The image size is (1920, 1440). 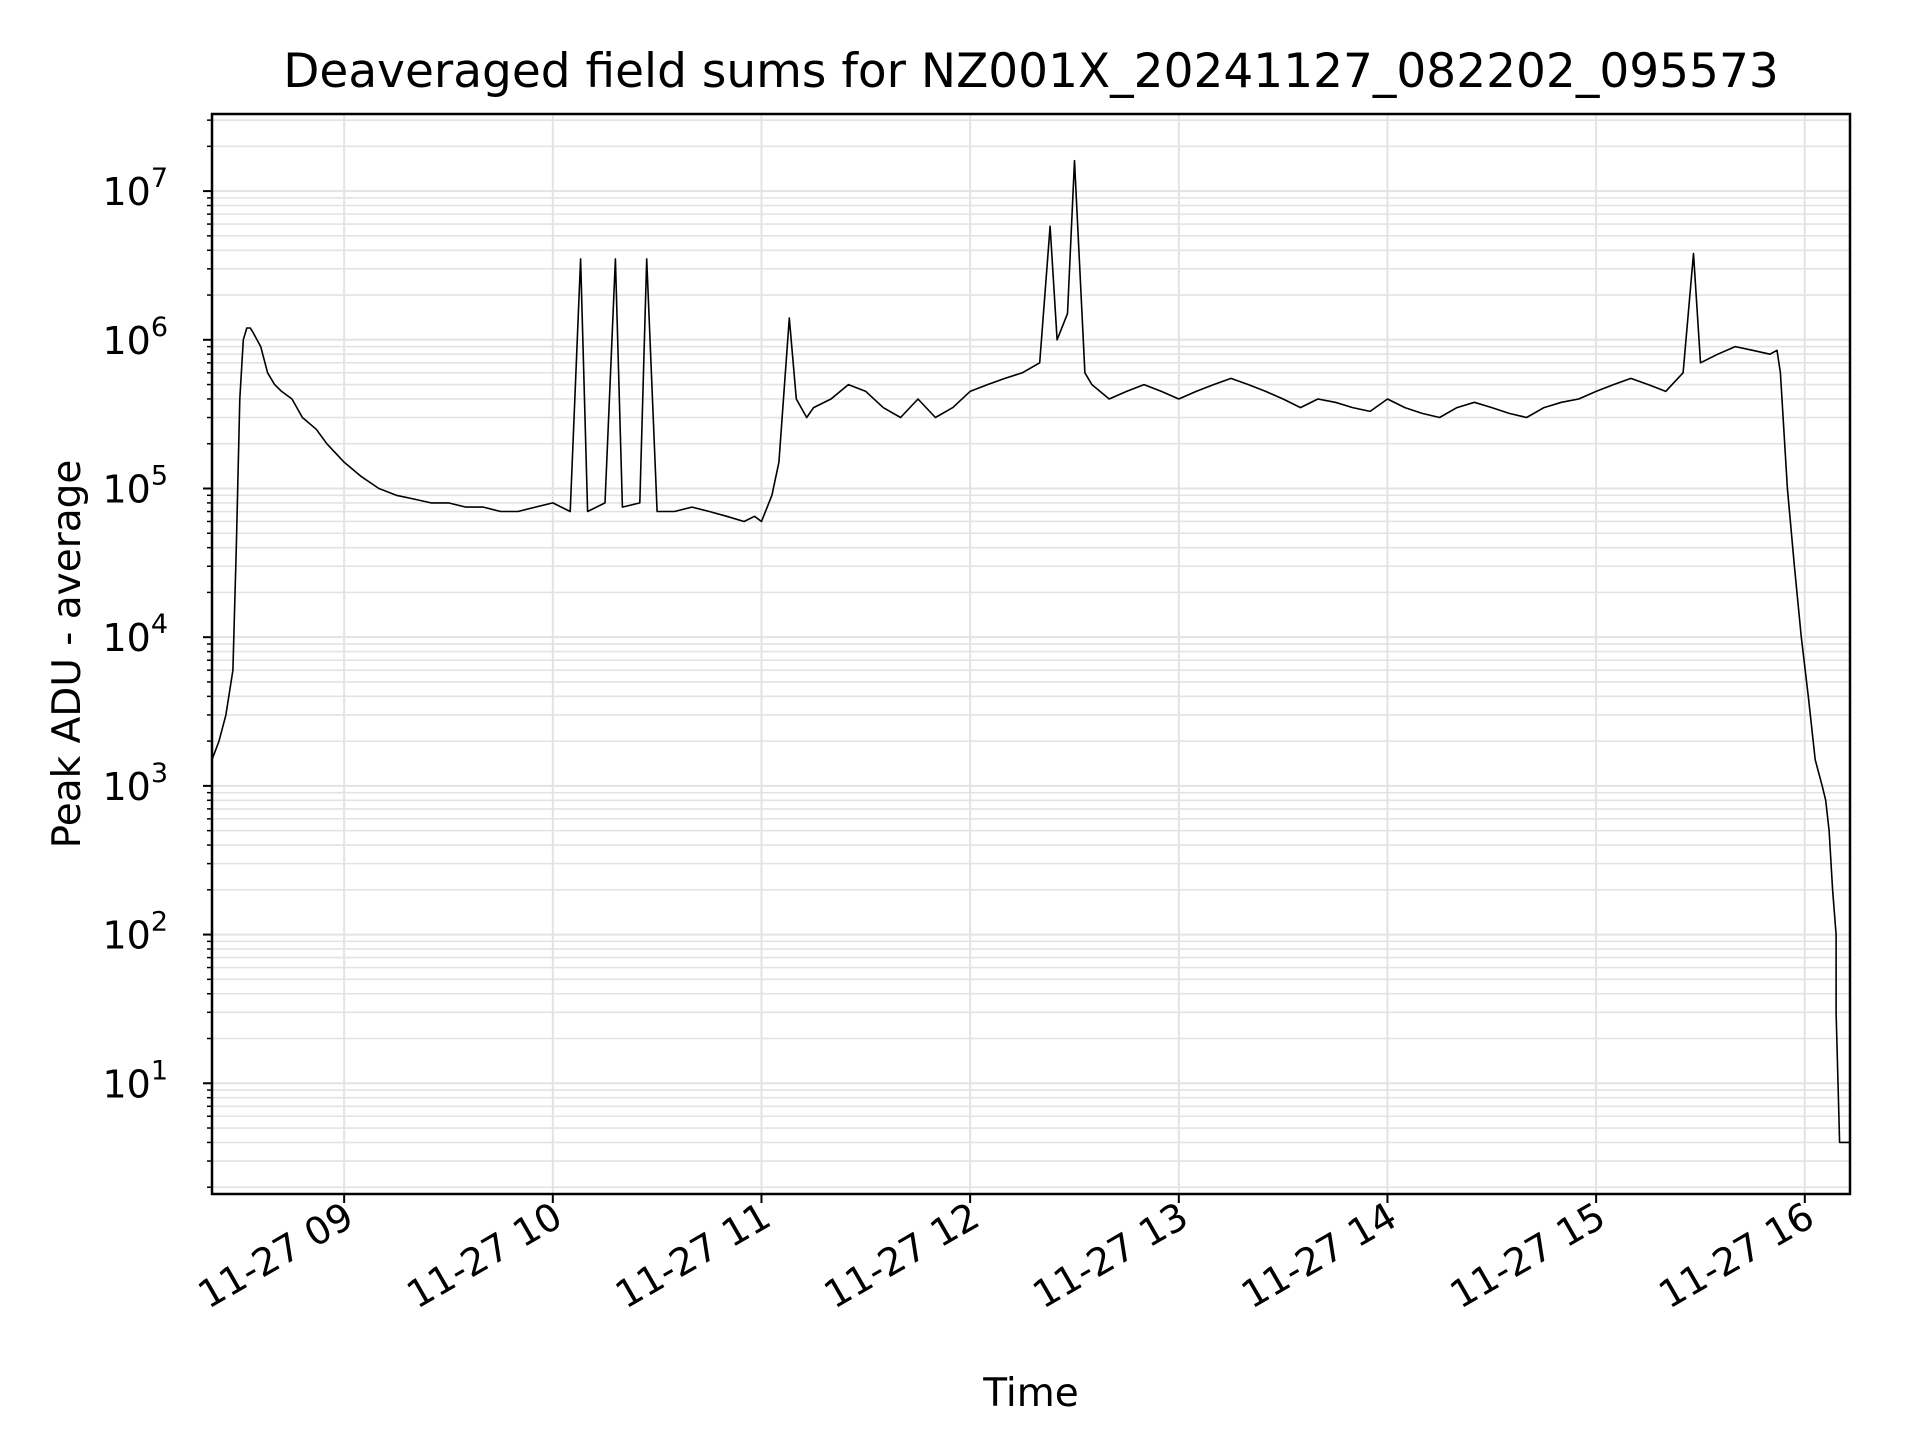 What do you see at coordinates (159, 922) in the screenshot?
I see `y-tick-label-exponent: 2` at bounding box center [159, 922].